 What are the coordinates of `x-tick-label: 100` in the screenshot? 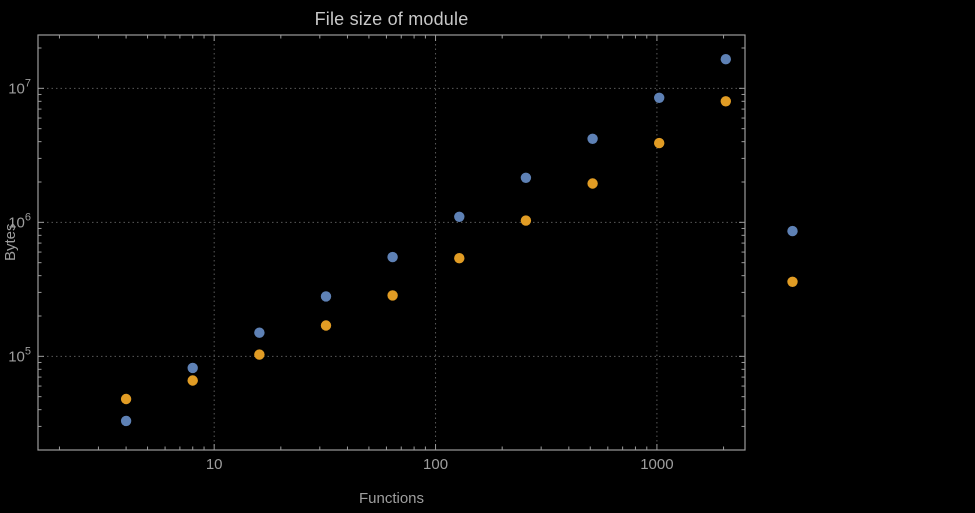 It's located at (435, 464).